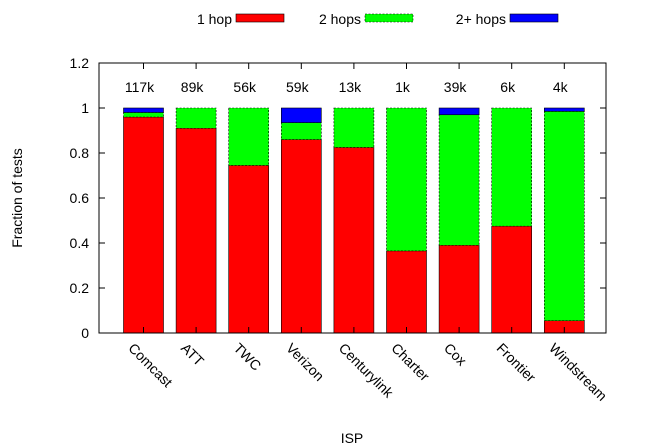 Image resolution: width=646 pixels, height=448 pixels. I want to click on legend-label: 2+ hops, so click(481, 19).